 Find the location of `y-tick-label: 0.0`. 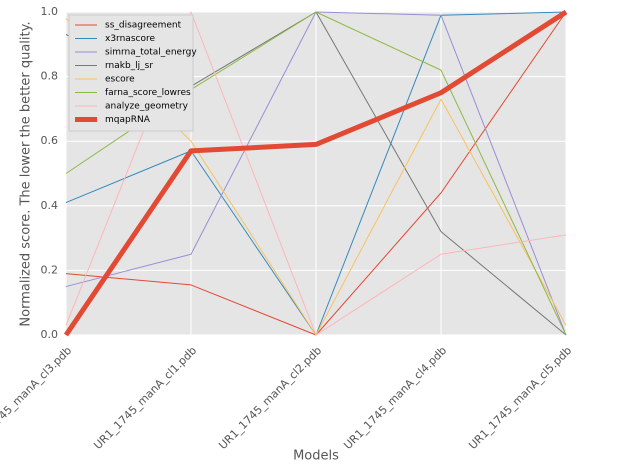

y-tick-label: 0.0 is located at coordinates (50, 334).